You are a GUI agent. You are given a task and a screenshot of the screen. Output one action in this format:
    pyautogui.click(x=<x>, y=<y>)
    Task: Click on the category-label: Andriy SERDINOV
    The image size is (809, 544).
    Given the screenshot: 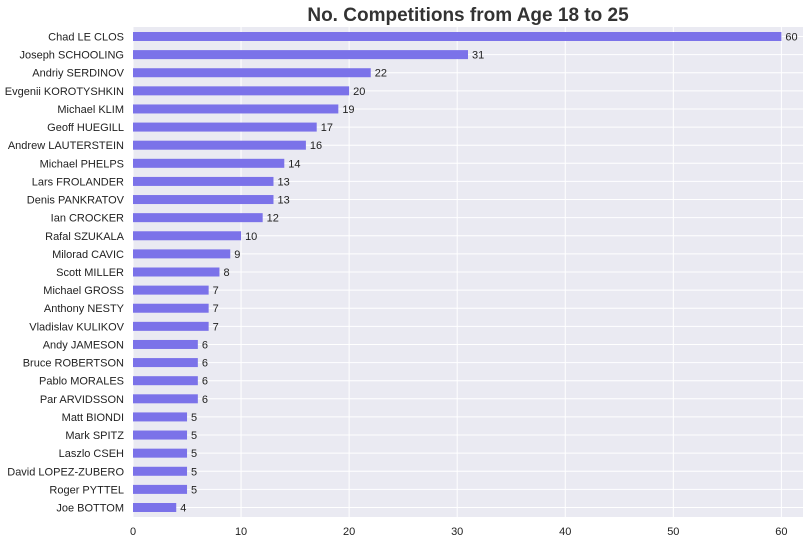 What is the action you would take?
    pyautogui.click(x=78, y=74)
    